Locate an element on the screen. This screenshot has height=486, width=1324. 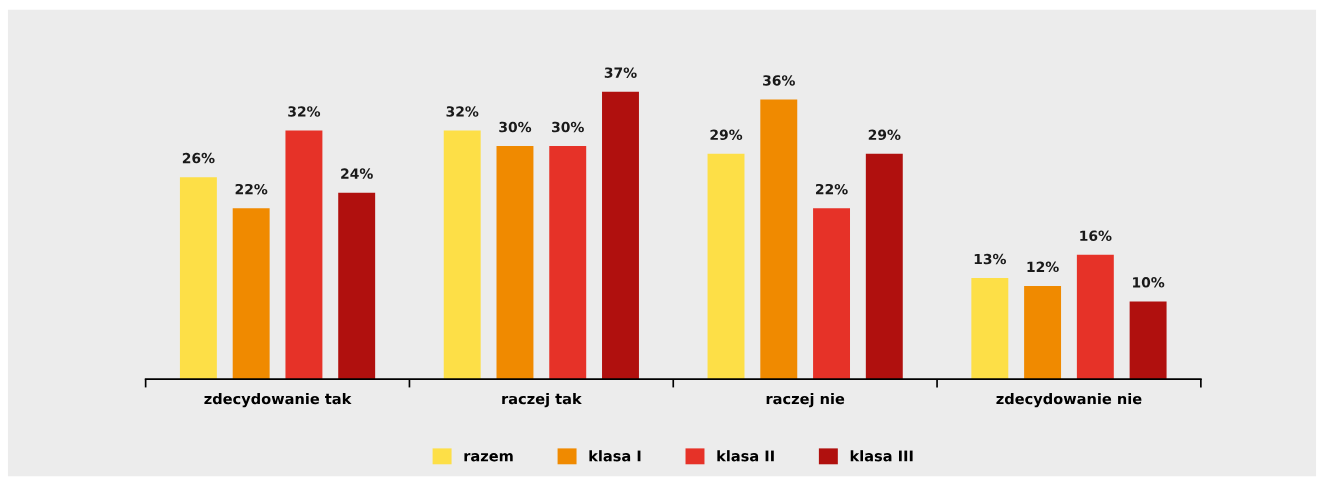
data-label: 36% is located at coordinates (779, 80).